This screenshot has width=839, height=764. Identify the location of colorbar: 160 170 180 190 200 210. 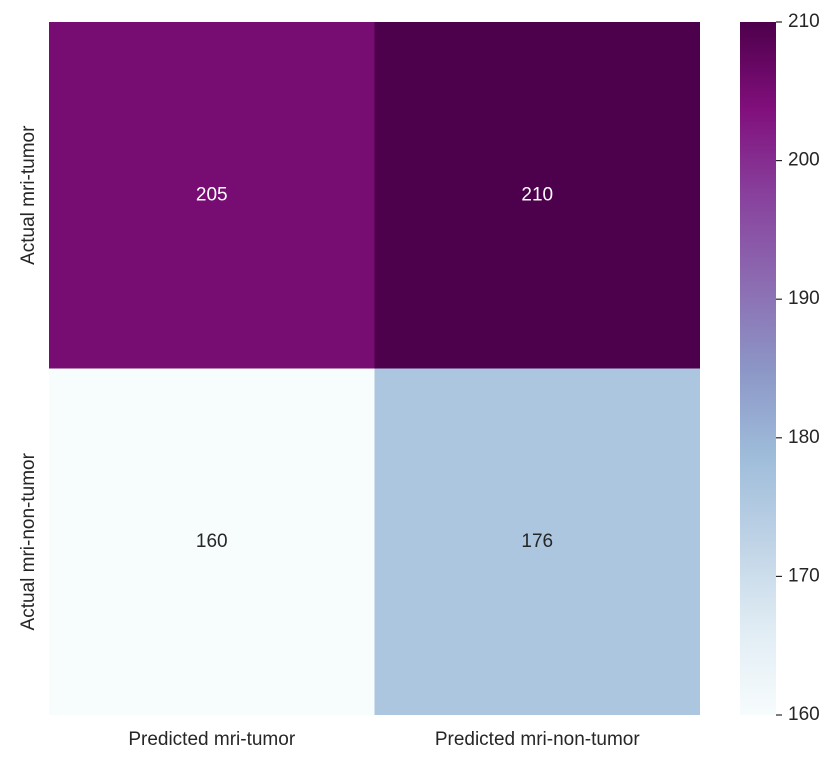
(780, 368).